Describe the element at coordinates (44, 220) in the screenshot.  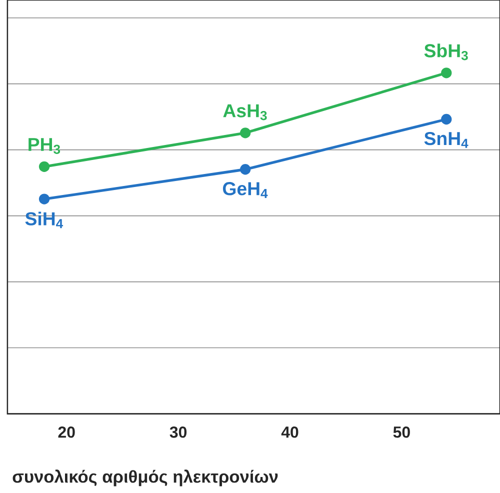
I see `annotation: SiH$_{4}$` at that location.